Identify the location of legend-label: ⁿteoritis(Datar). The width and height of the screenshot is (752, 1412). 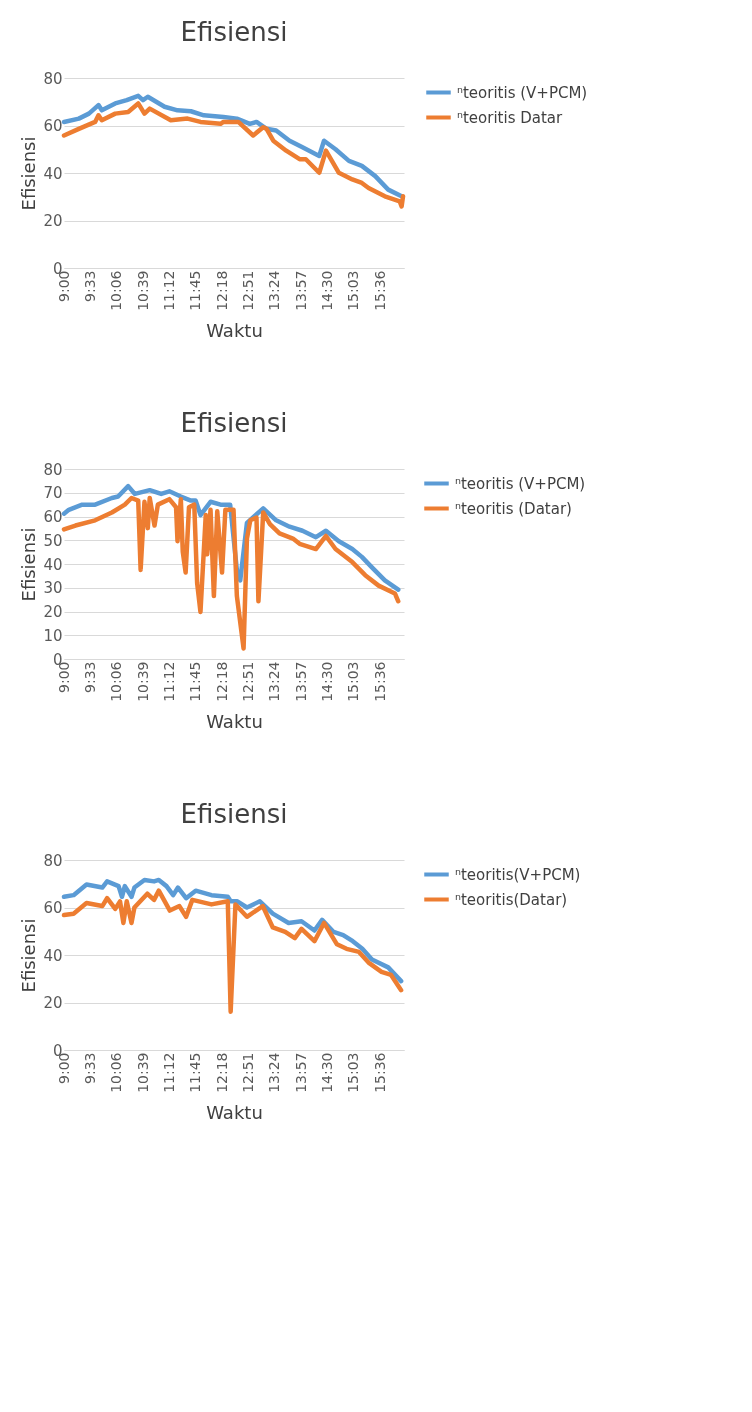
(511, 899).